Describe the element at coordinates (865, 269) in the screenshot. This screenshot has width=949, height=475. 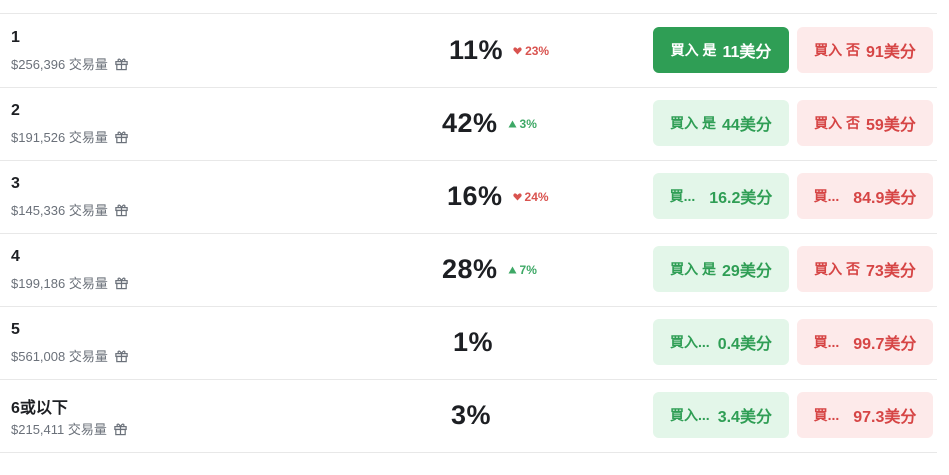
I see `buy-no-button: 買入 否 73美分` at that location.